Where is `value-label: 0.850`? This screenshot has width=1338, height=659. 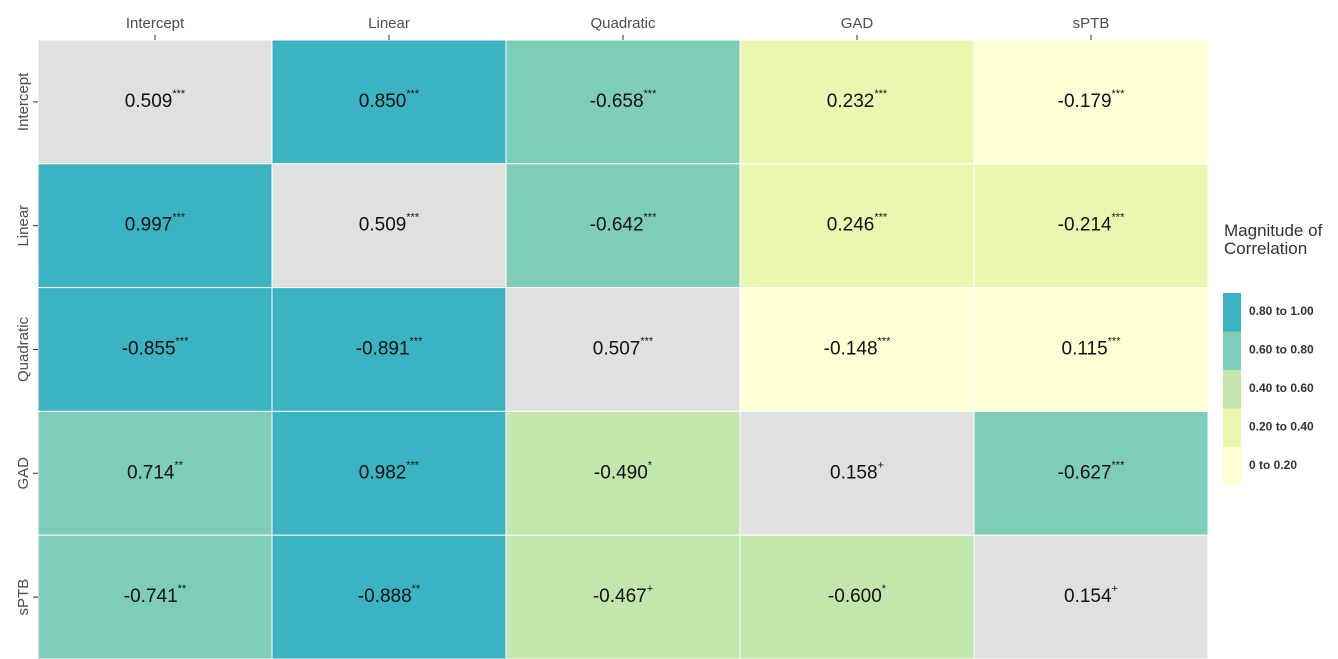
value-label: 0.850 is located at coordinates (383, 101).